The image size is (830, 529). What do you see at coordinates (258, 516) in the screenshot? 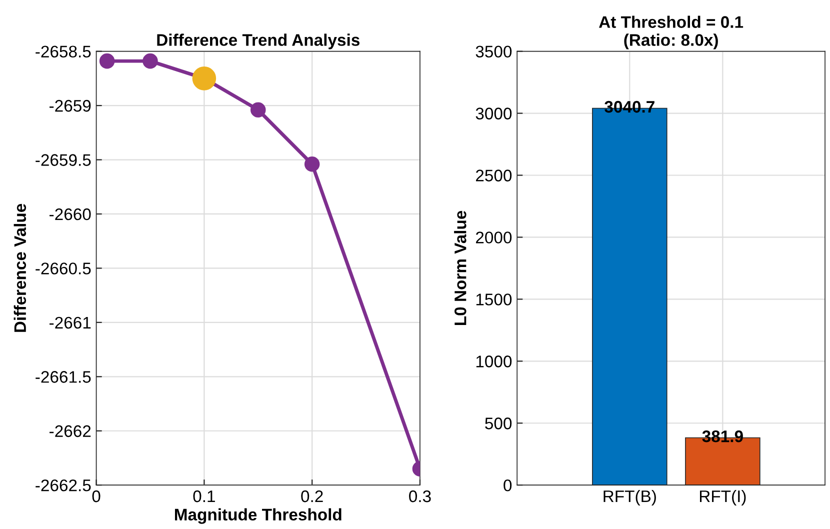
I see `x-axis-title: Magnitude Threshold` at bounding box center [258, 516].